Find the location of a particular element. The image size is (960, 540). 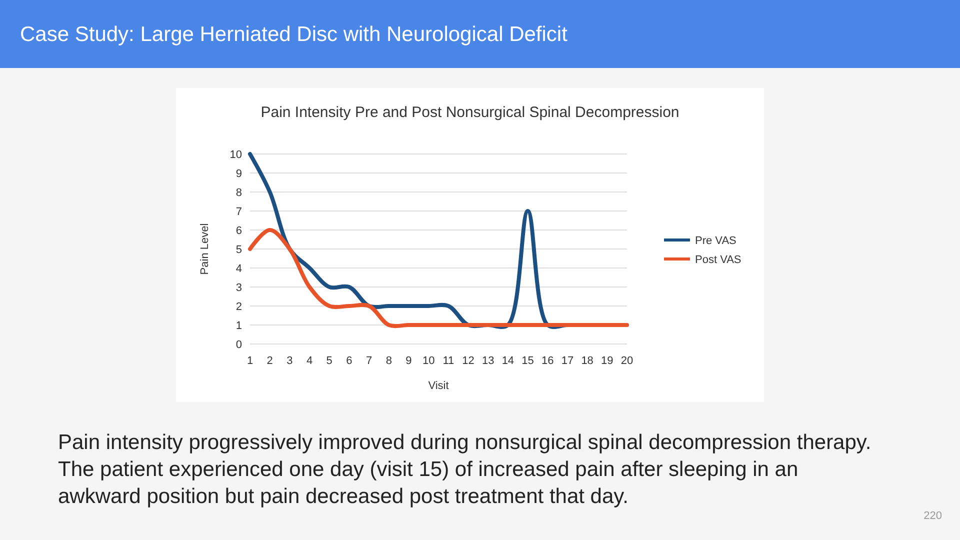

y-tick-label: 6 is located at coordinates (239, 231).